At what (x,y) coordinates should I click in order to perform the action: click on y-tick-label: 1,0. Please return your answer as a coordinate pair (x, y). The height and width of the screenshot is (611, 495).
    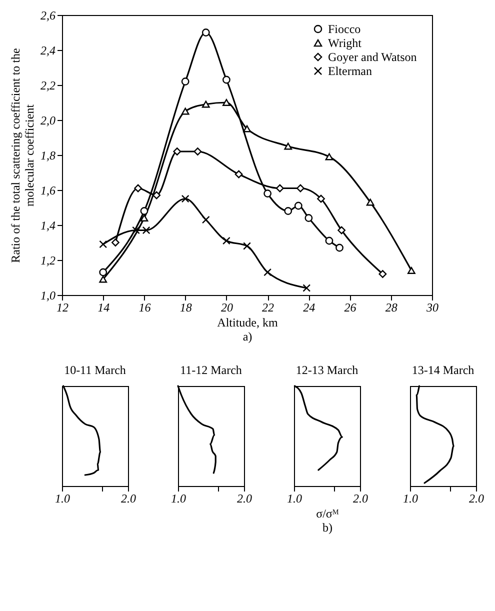
    Looking at the image, I should click on (48, 295).